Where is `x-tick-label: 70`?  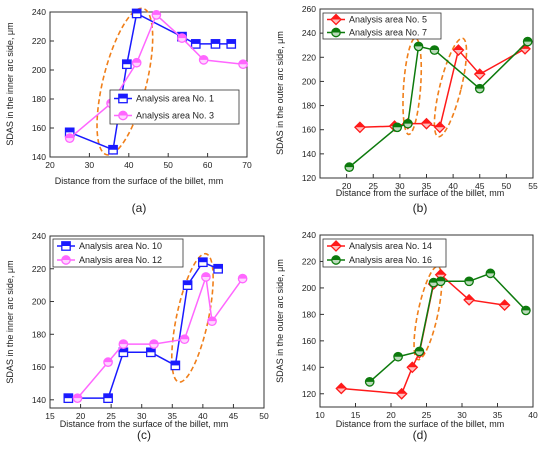
x-tick-label: 70 is located at coordinates (247, 165).